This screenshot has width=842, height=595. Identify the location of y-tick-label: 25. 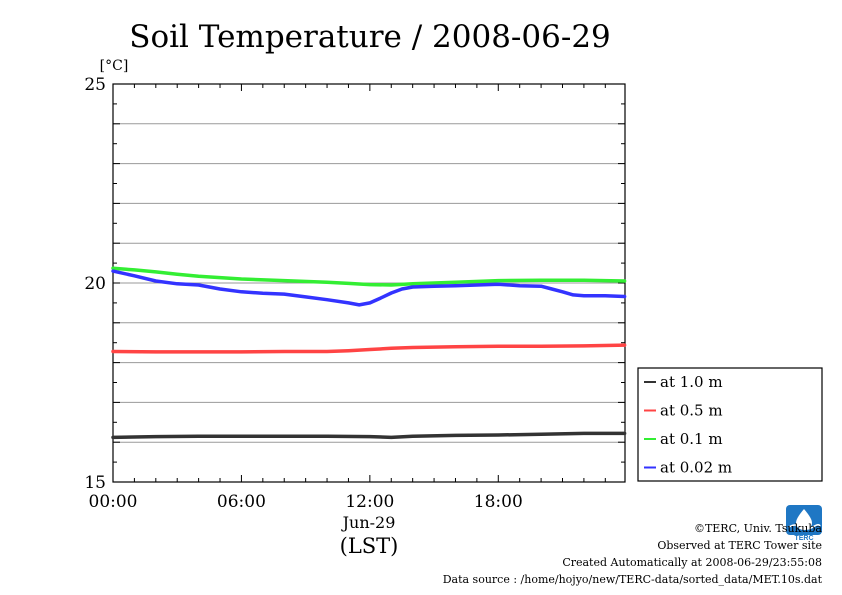
(95, 85).